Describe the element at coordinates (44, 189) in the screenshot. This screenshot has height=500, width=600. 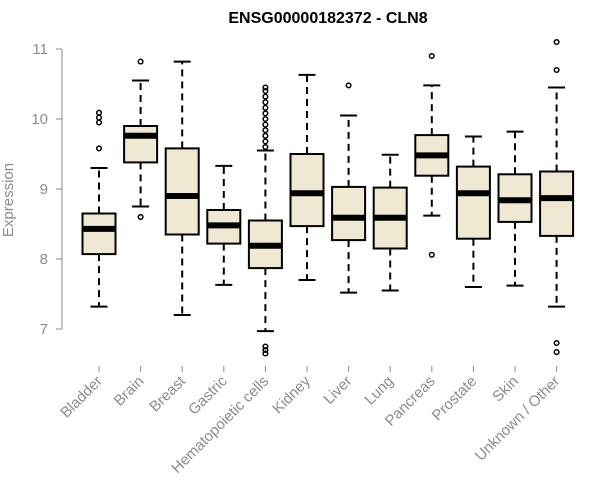
I see `y-tick-label: 9` at that location.